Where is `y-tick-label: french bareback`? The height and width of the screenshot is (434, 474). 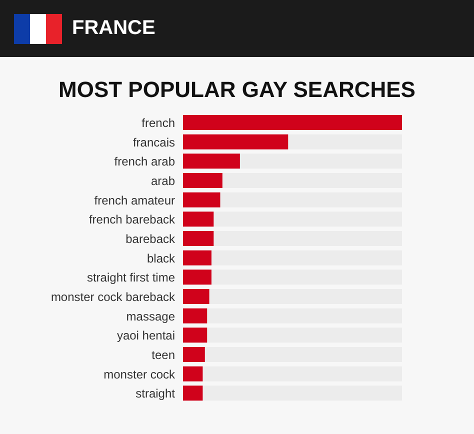
y-tick-label: french bareback is located at coordinates (132, 219).